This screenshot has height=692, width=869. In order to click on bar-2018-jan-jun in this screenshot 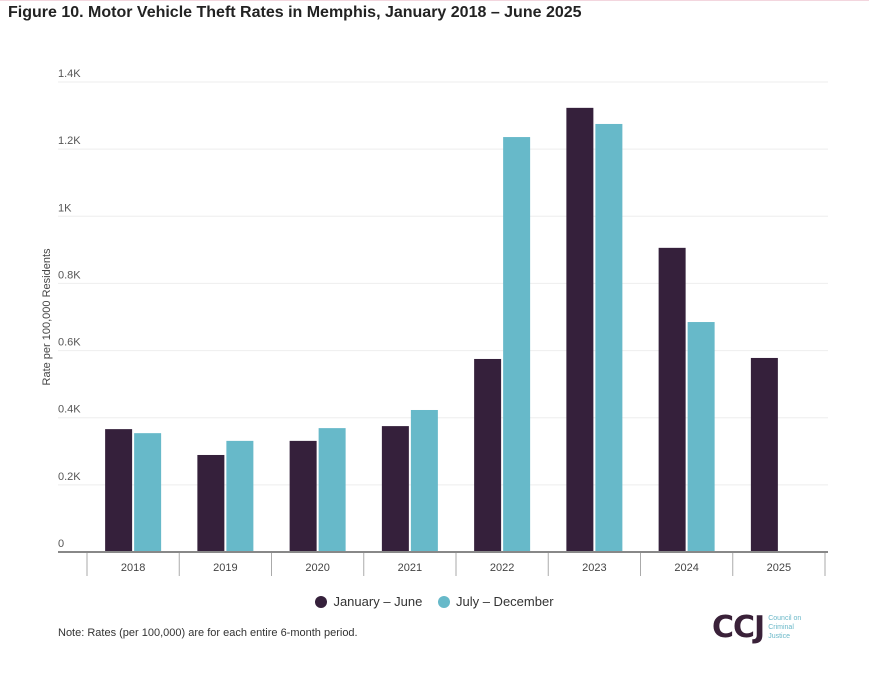, I will do `click(119, 490)`.